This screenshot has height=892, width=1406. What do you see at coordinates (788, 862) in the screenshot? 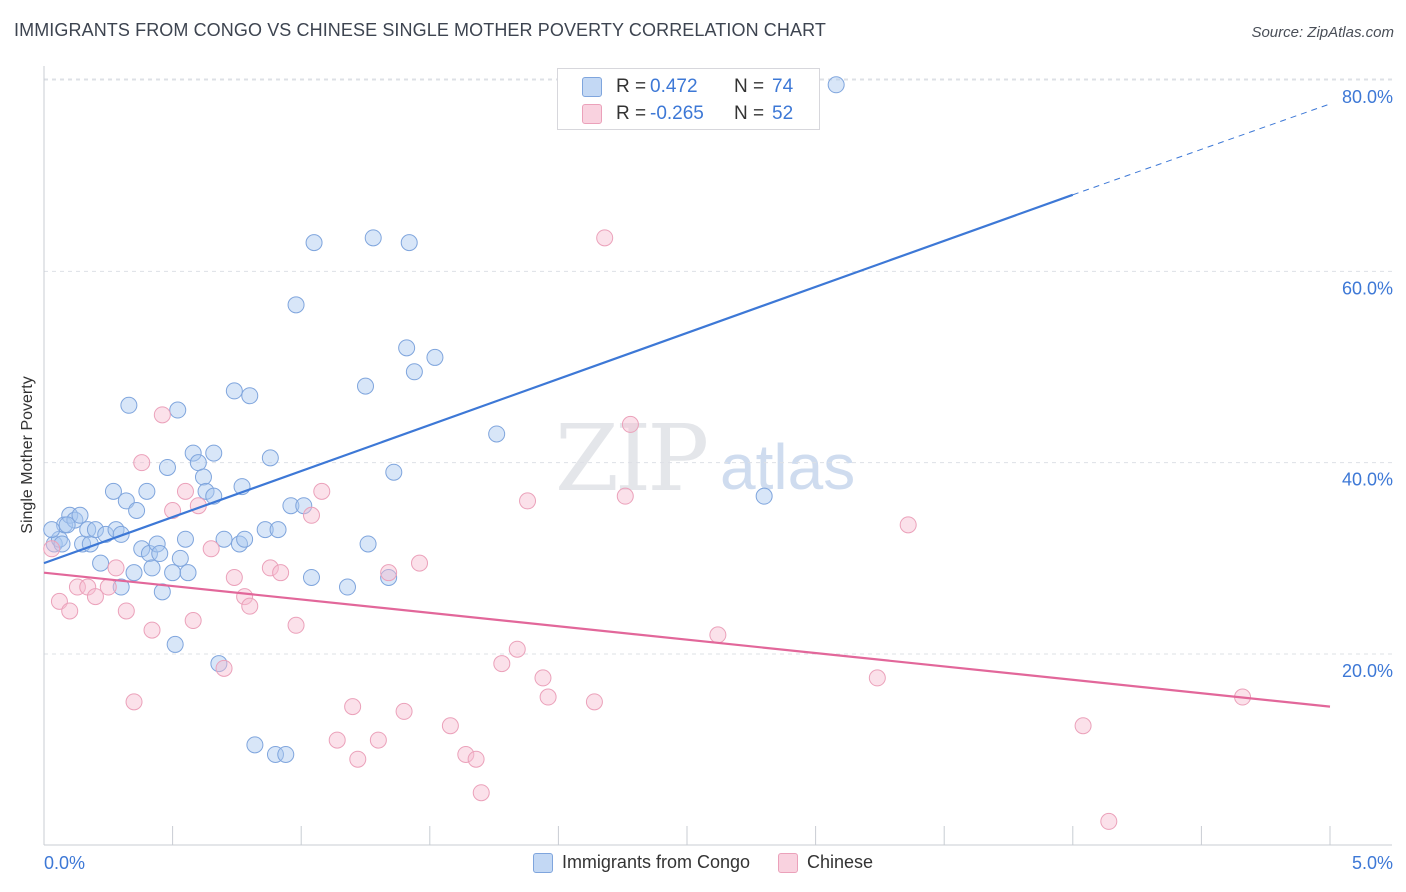
I see `legend-swatch-pink` at bounding box center [788, 862].